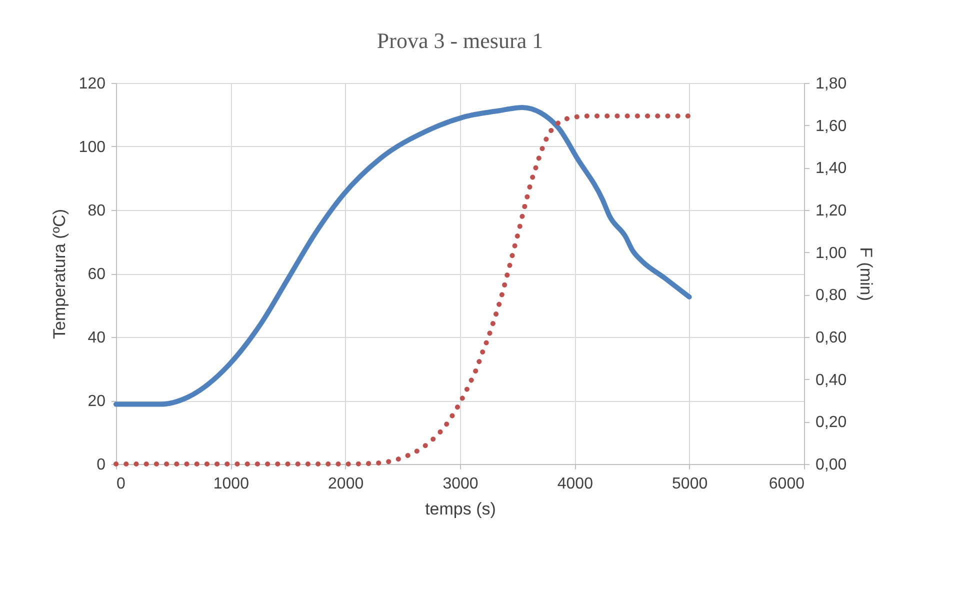  I want to click on y2-tick-label: 1,80, so click(831, 84).